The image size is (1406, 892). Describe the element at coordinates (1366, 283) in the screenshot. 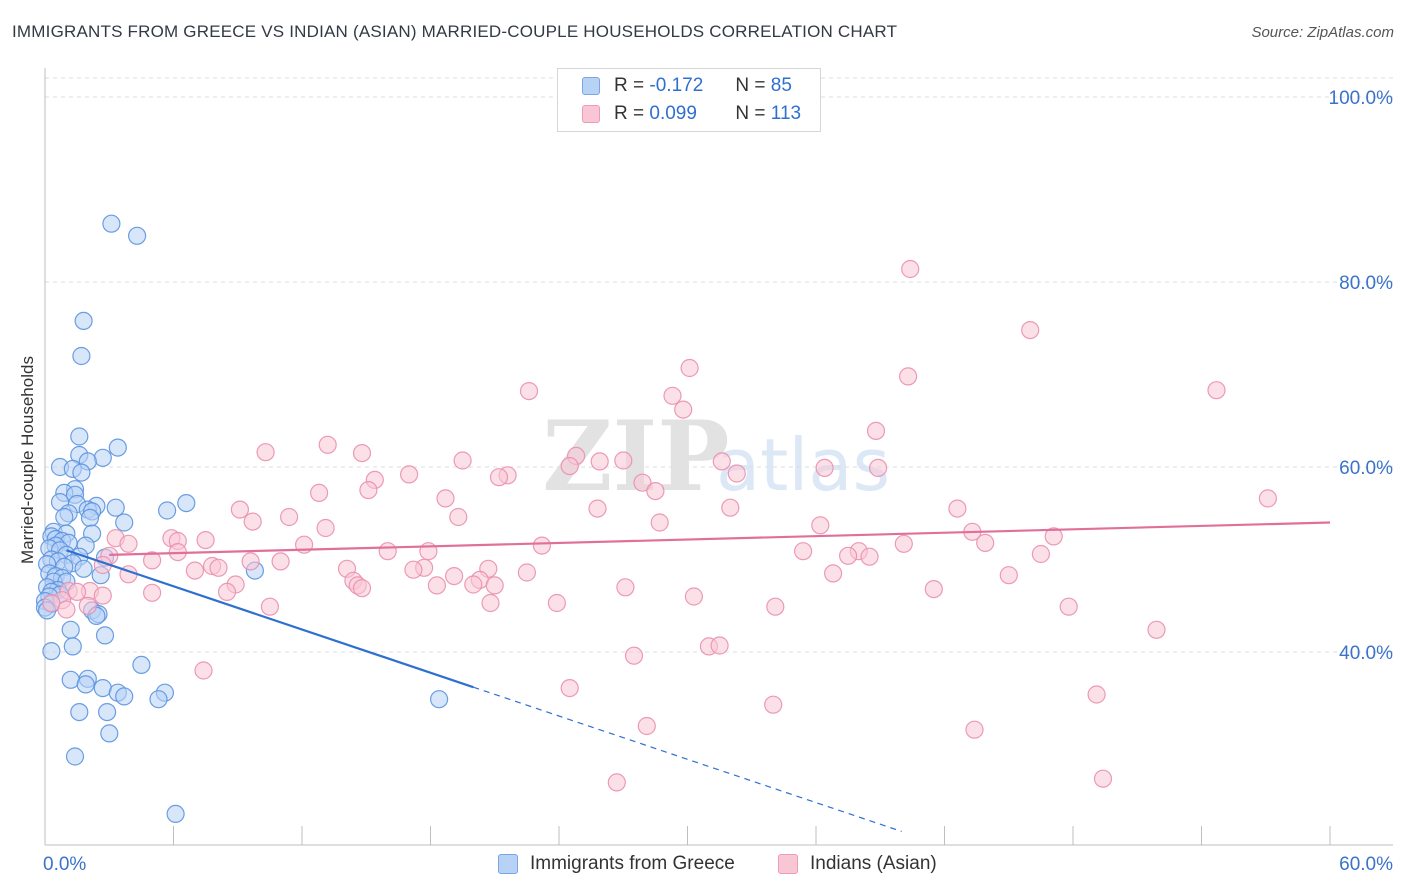

I see `y-tick-label: 80.0%` at that location.